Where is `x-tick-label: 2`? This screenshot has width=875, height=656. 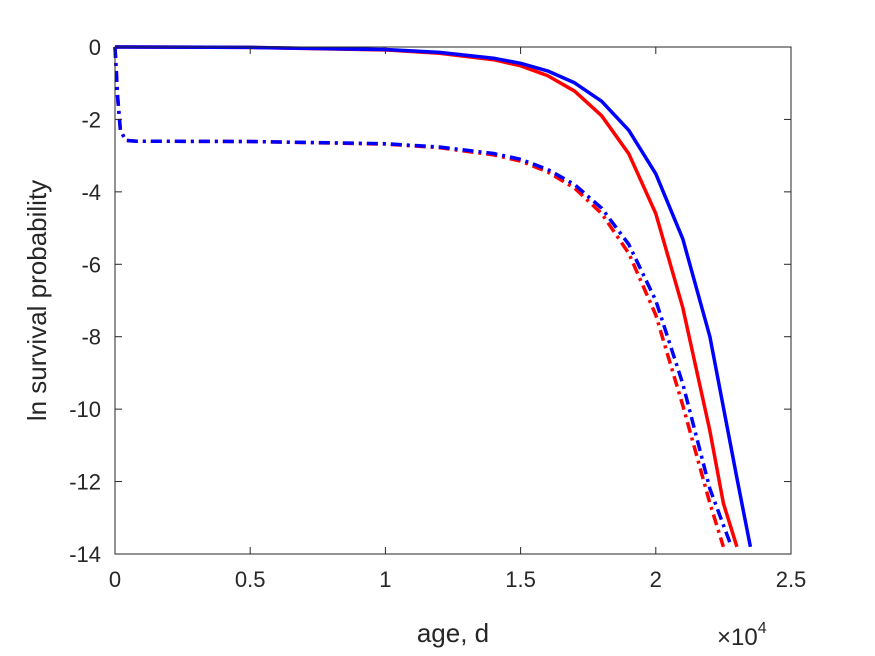 x-tick-label: 2 is located at coordinates (656, 579).